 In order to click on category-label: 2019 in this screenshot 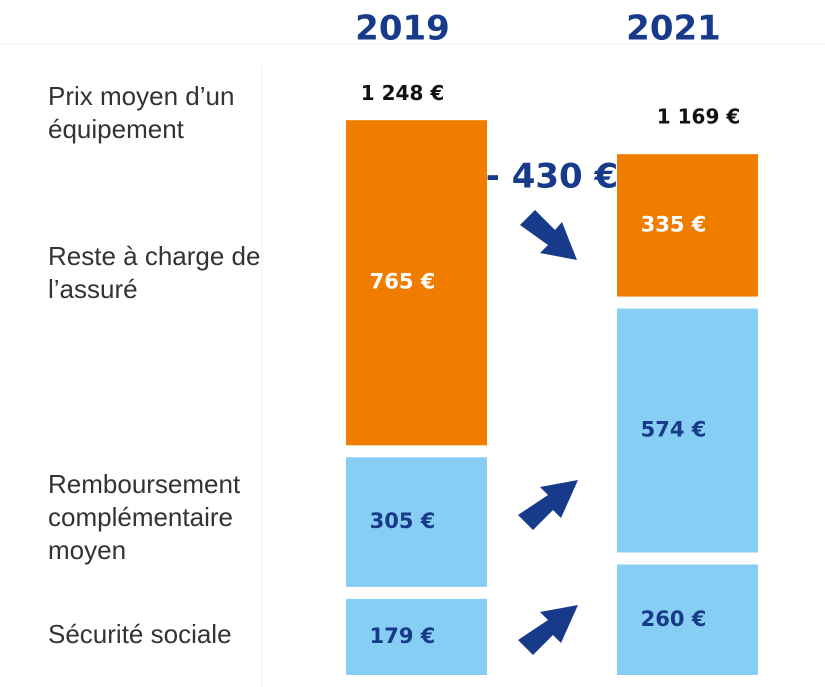, I will do `click(402, 29)`.